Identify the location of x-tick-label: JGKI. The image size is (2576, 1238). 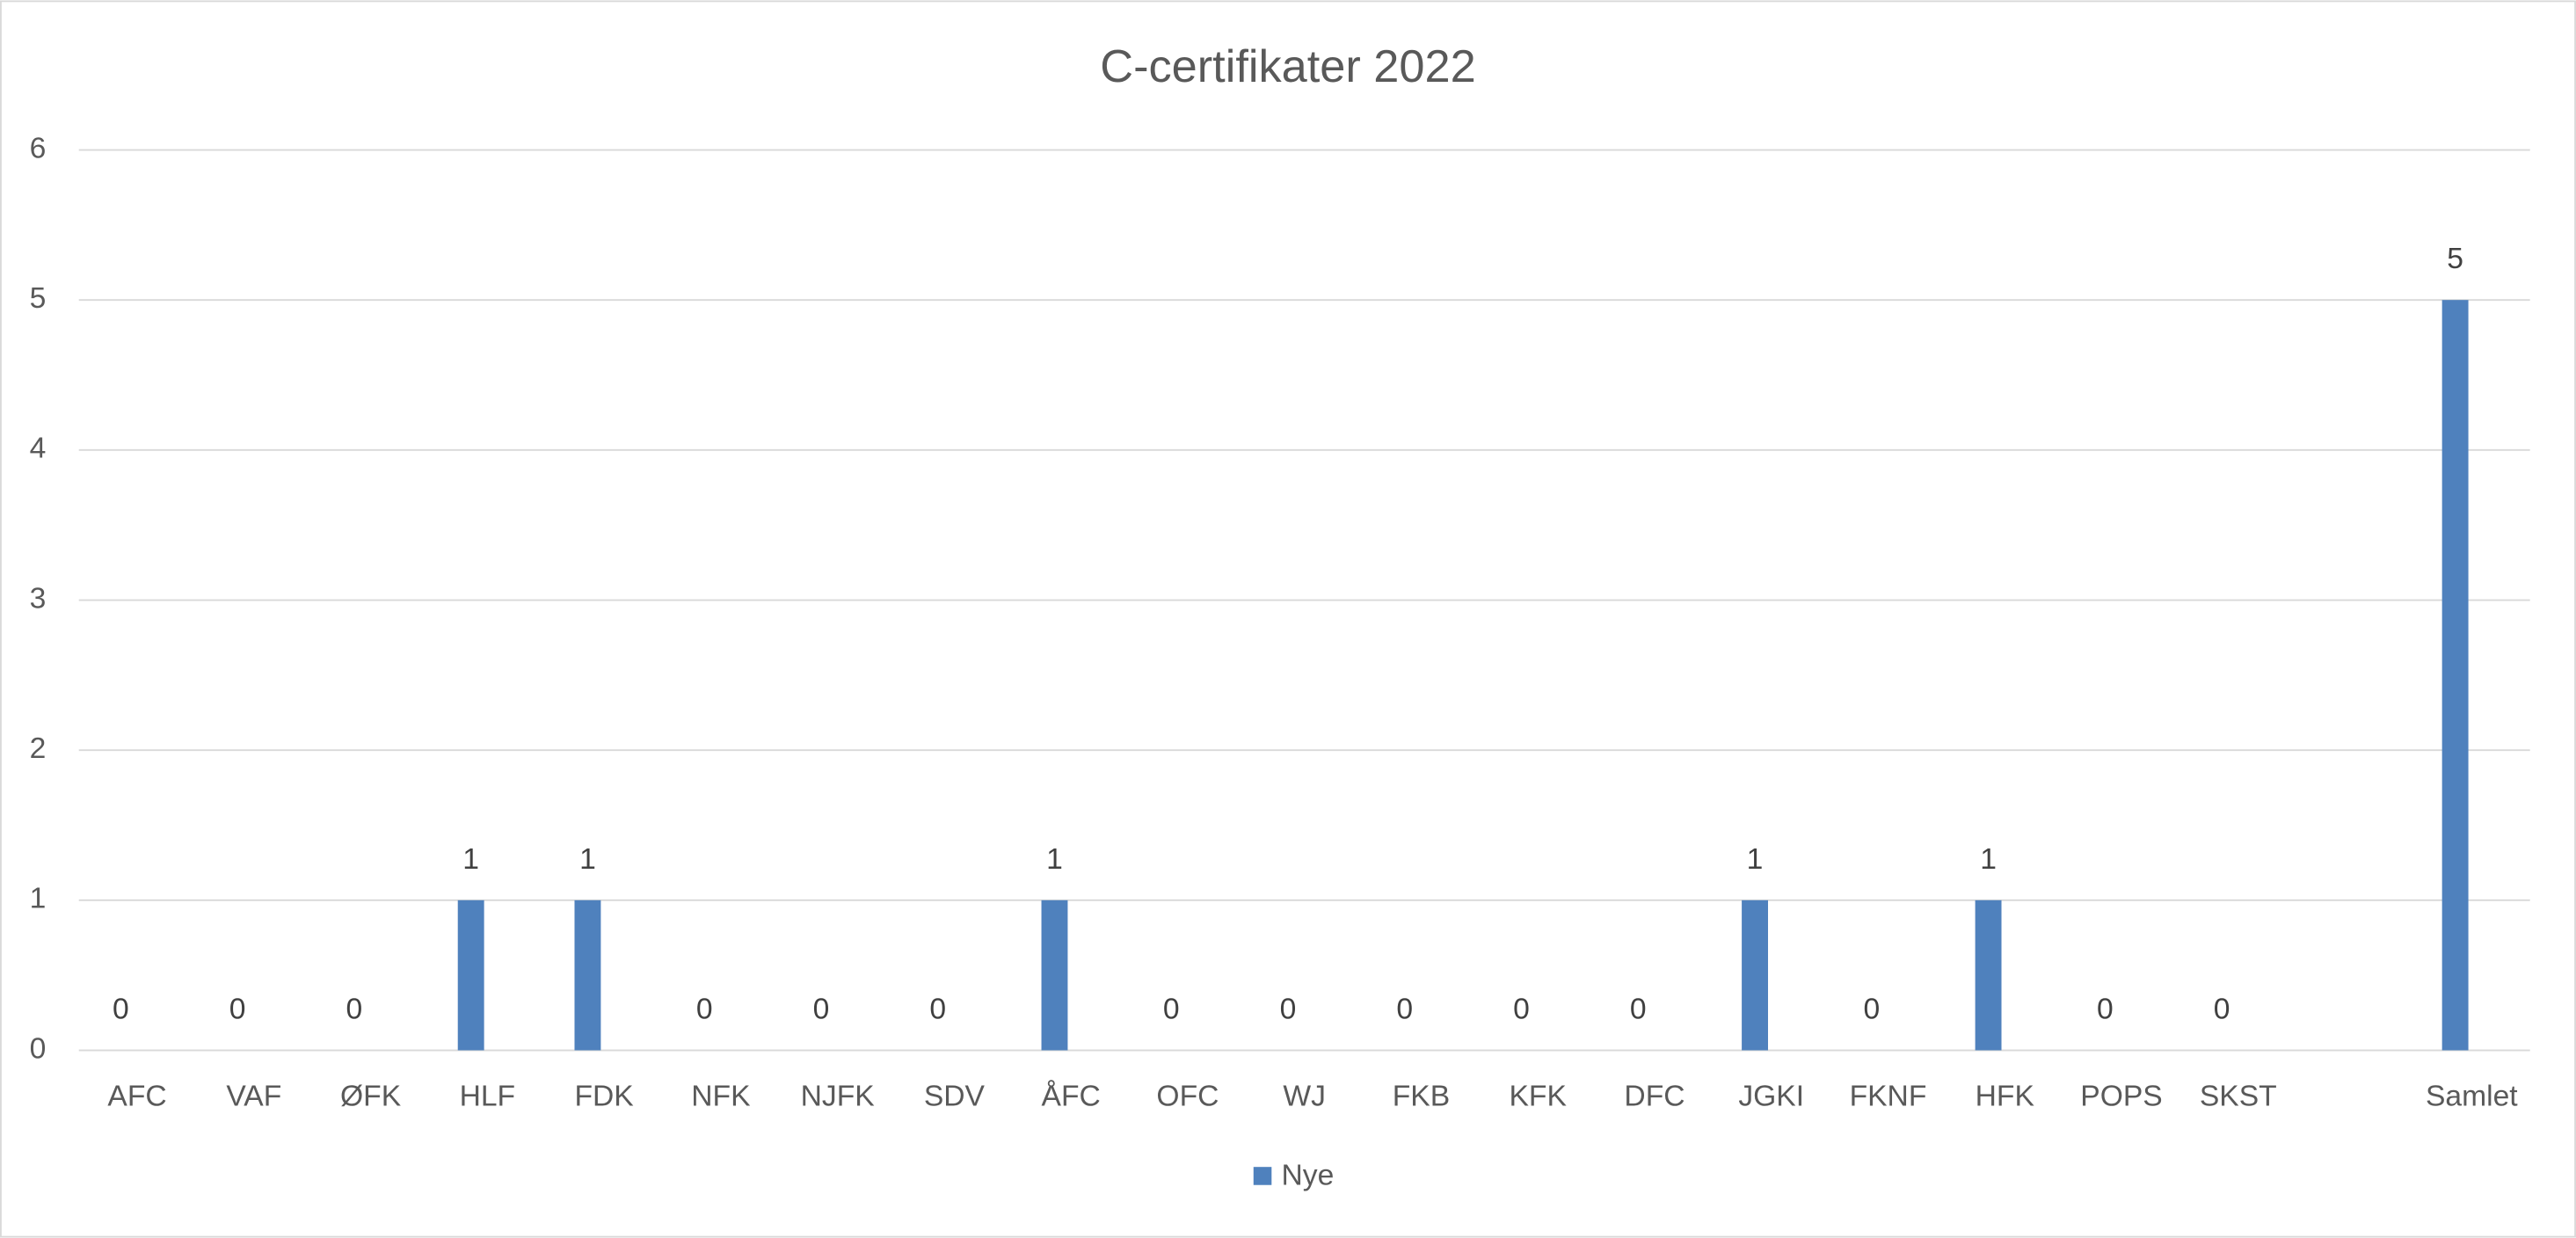
(1771, 1097).